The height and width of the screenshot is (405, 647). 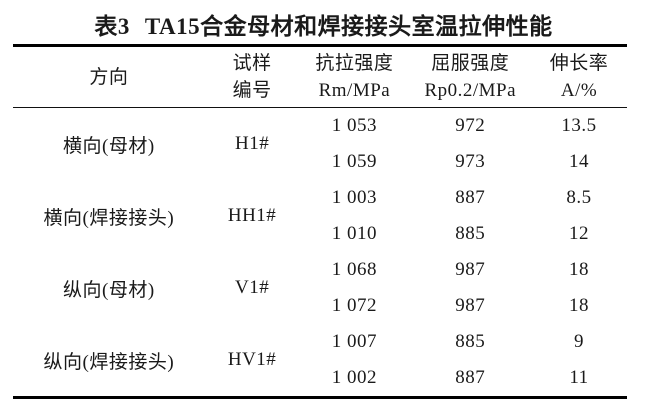 I want to click on col-header-specimen-line2: 编号, so click(x=252, y=90).